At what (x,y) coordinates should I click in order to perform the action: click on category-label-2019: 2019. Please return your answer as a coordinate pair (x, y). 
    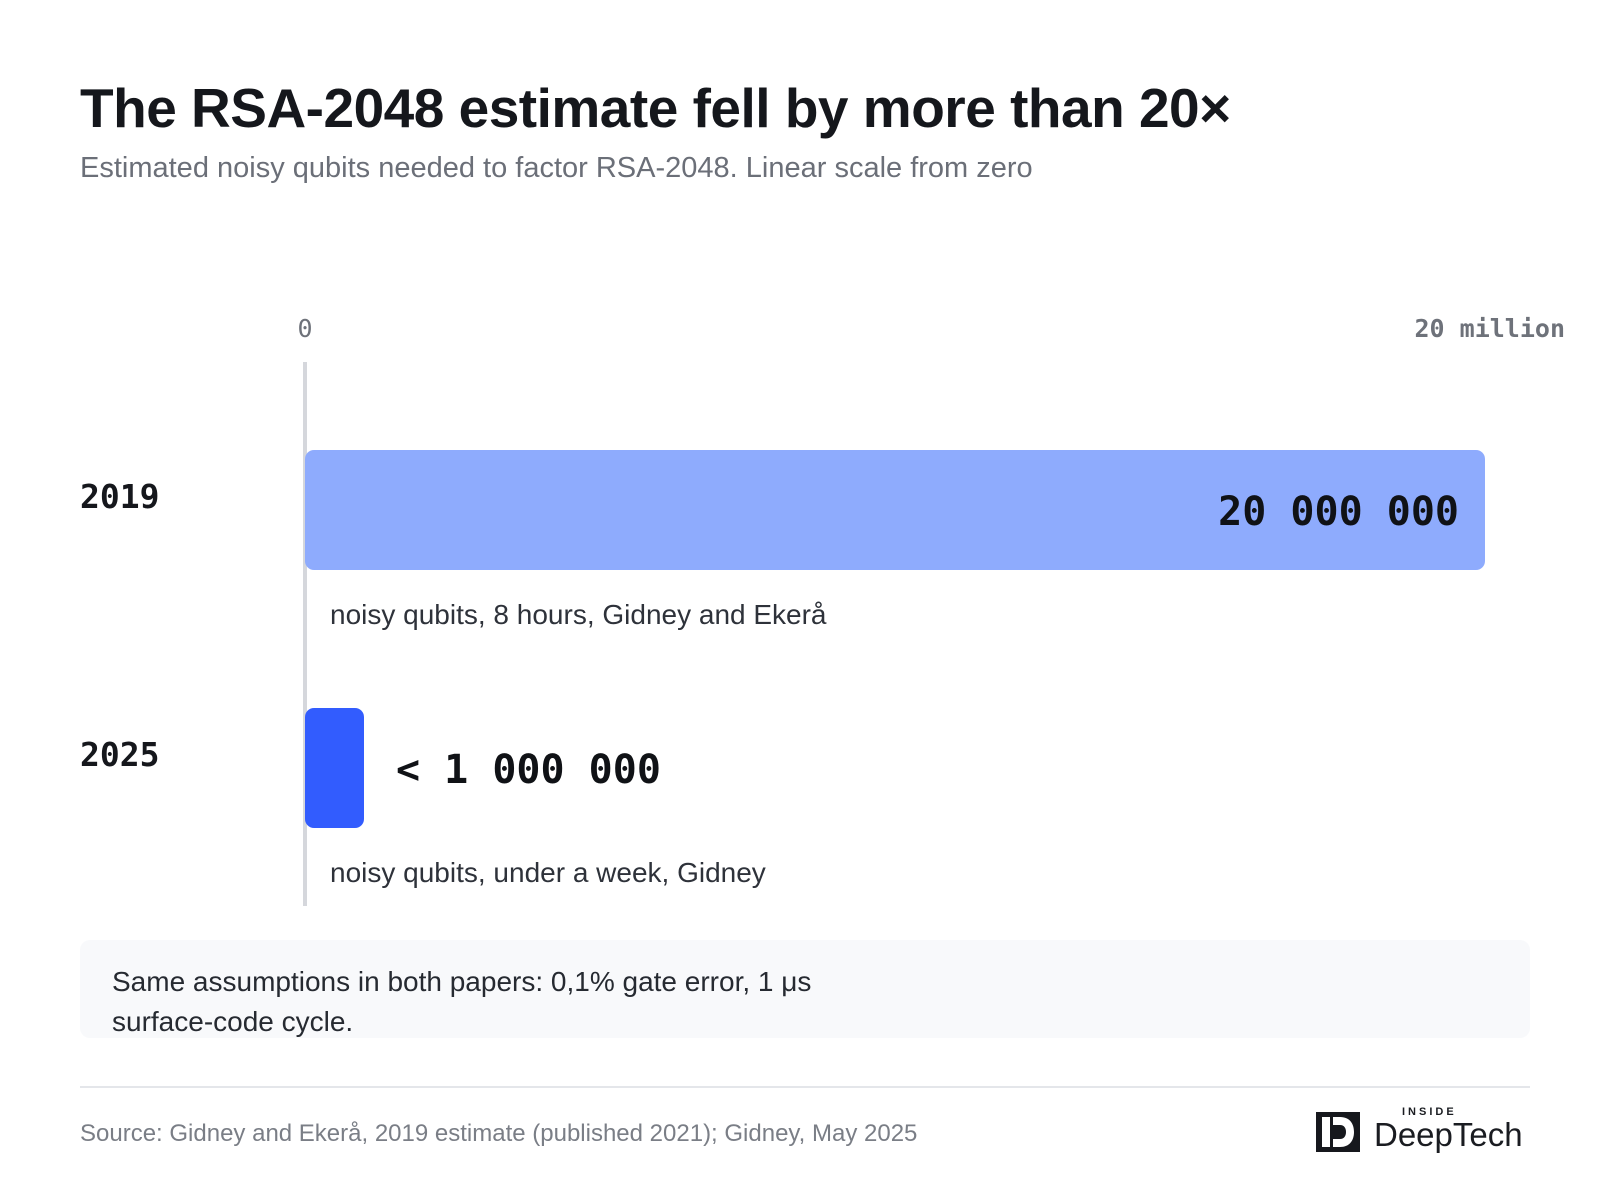
    Looking at the image, I should click on (119, 496).